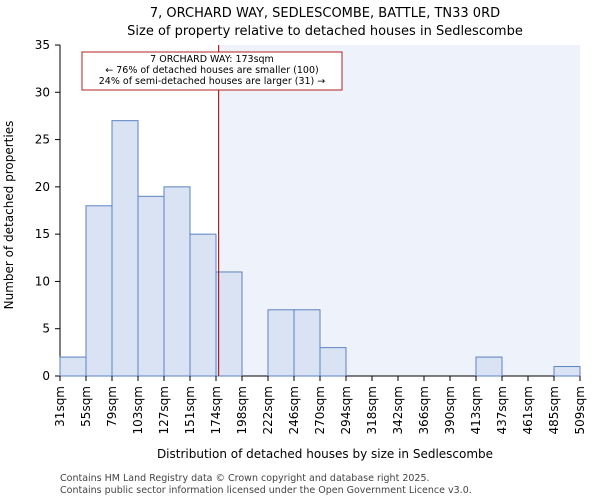 Image resolution: width=600 pixels, height=504 pixels. Describe the element at coordinates (242, 410) in the screenshot. I see `x-tick-label: 198sqm` at that location.